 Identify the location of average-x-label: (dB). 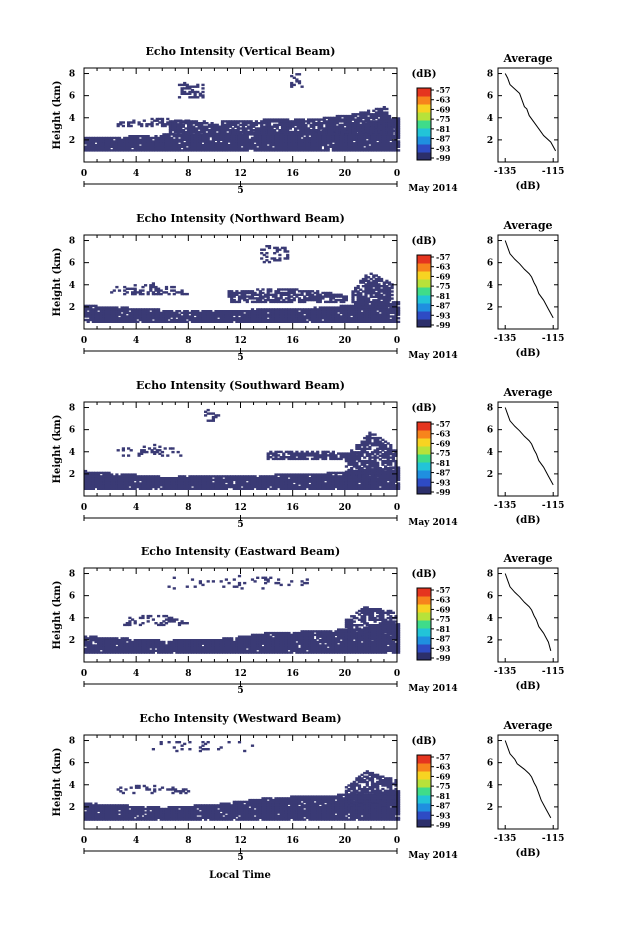
(528, 353).